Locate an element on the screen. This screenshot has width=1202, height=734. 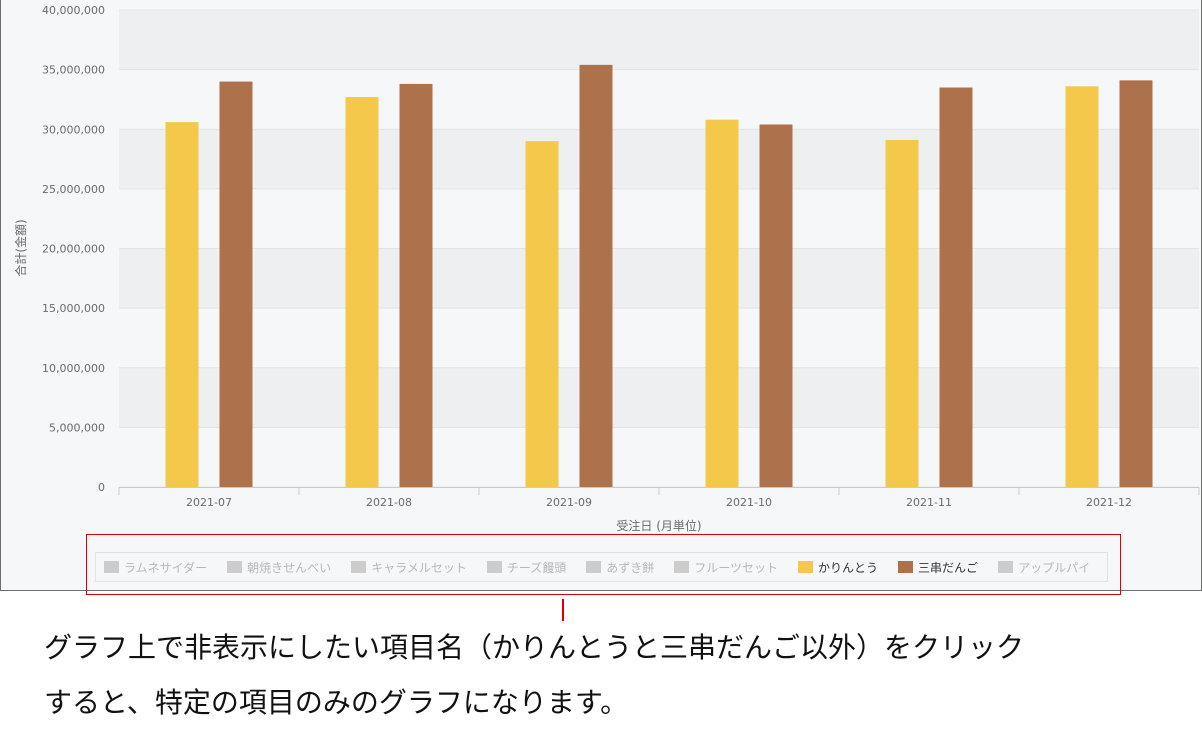
legend-item: かりんとう is located at coordinates (838, 567).